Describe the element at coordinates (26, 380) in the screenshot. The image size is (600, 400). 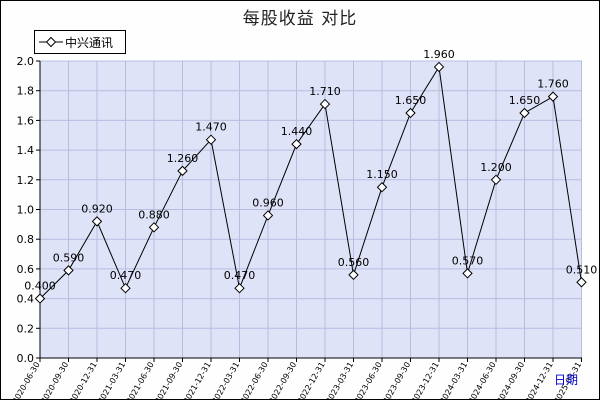
I see `x-tick-label: 2020-06-30` at that location.